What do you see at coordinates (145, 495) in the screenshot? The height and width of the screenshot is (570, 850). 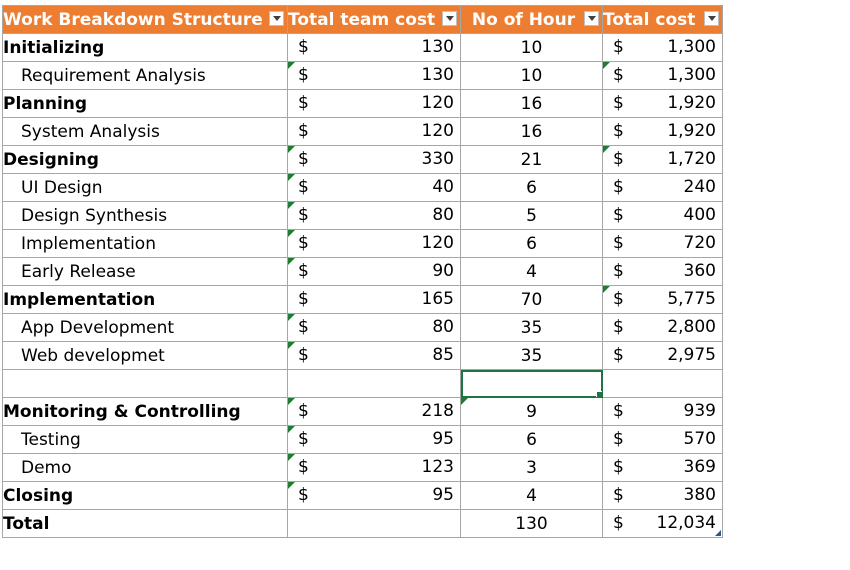 I see `cell-wbs-name: Closing` at bounding box center [145, 495].